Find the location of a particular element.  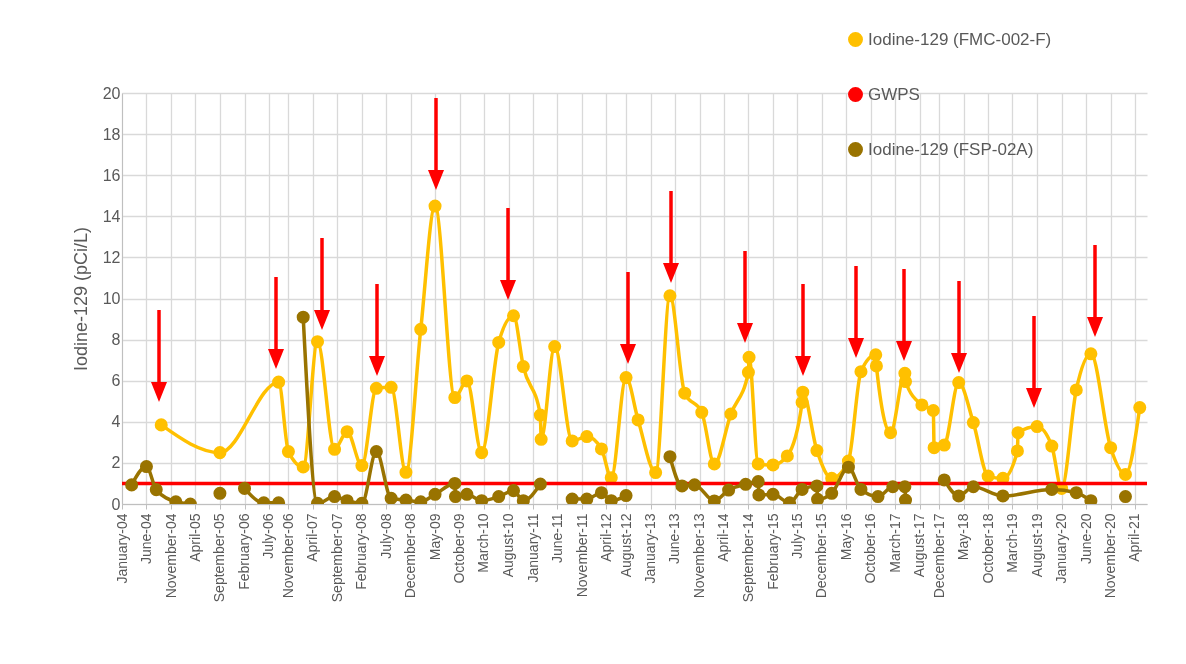

x-tick-label: June-13 is located at coordinates (674, 539).